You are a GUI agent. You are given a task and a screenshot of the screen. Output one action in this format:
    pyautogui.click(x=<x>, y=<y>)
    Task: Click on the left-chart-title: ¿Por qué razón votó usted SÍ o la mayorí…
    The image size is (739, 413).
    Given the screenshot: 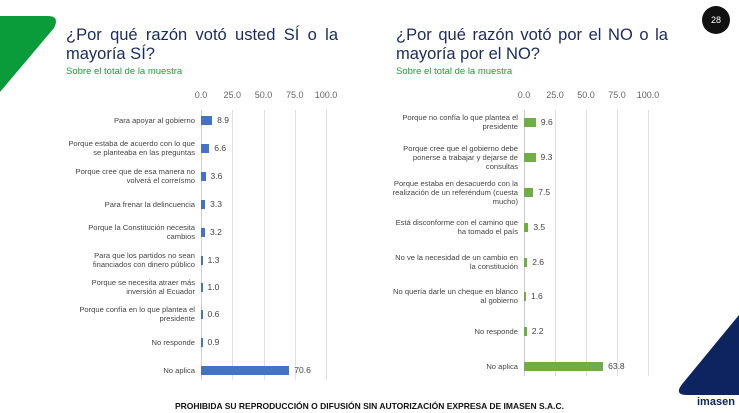 What is the action you would take?
    pyautogui.click(x=202, y=44)
    